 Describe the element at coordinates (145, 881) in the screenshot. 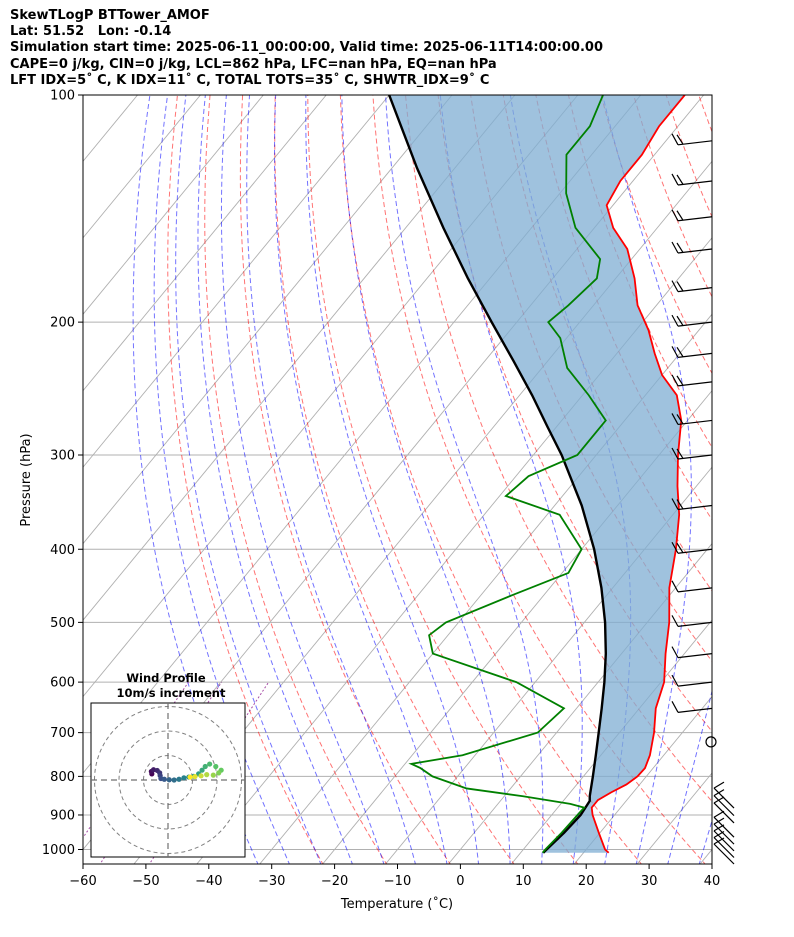

I see `x-tick-label: −50` at that location.